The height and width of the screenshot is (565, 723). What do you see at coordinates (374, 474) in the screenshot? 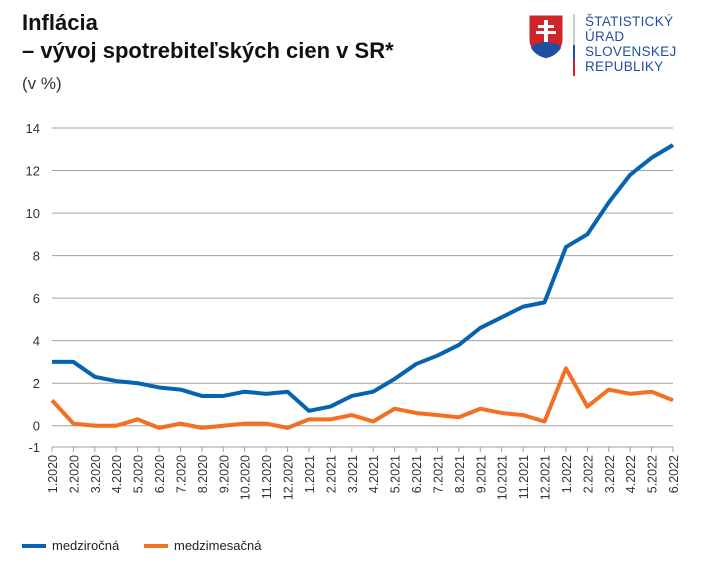
I see `x-tick-label: 4.2021` at bounding box center [374, 474].